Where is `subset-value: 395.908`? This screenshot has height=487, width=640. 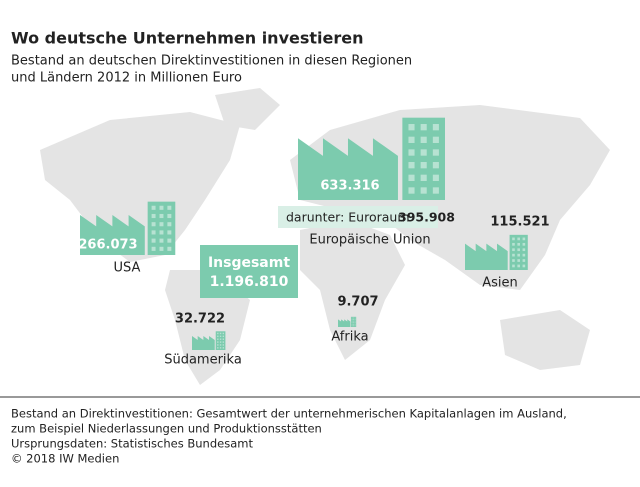 subset-value: 395.908 is located at coordinates (426, 217).